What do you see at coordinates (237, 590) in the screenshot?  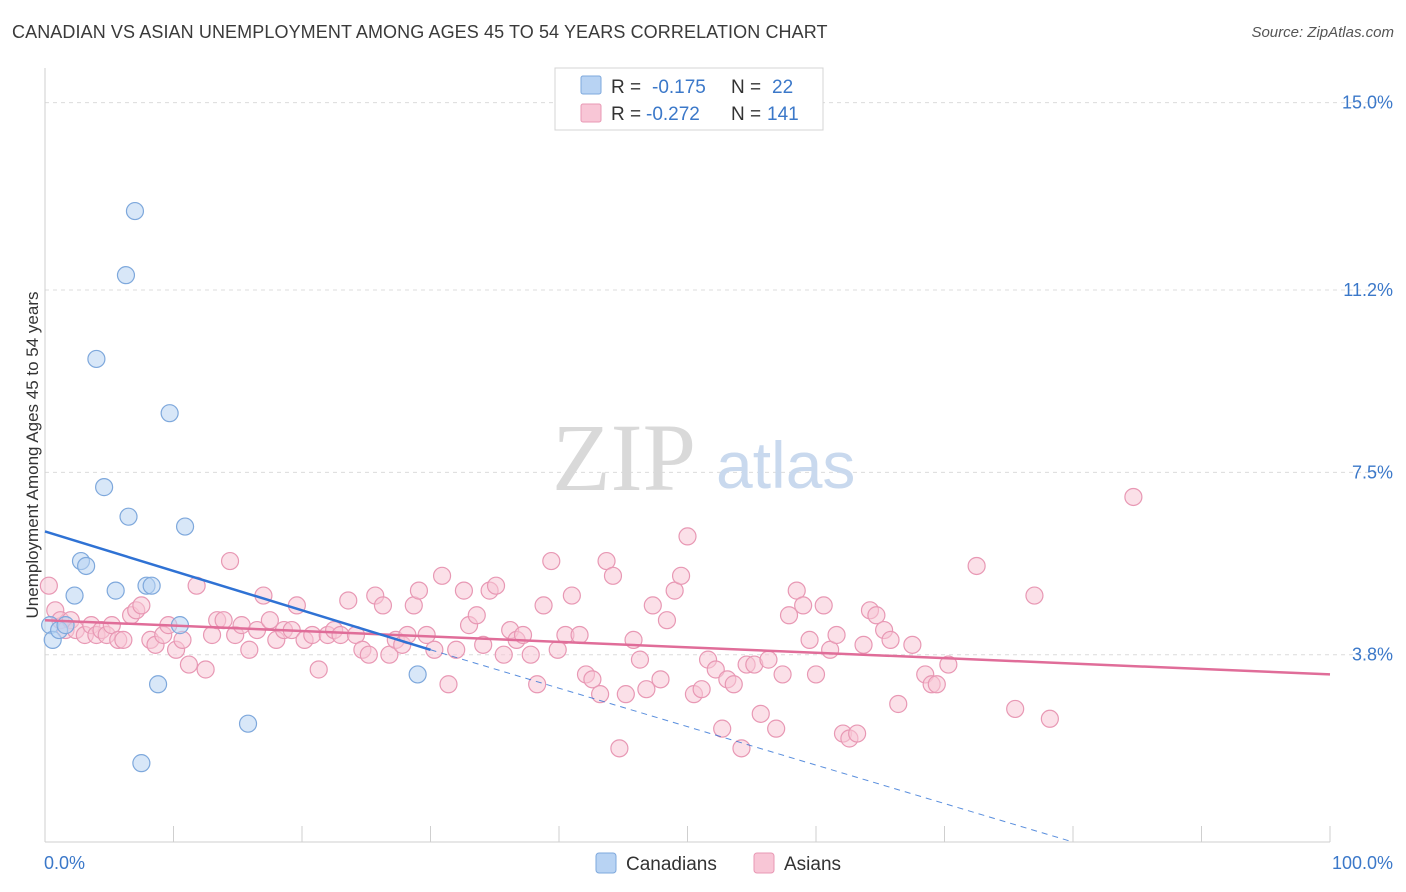 I see `canadians-trend-line` at bounding box center [237, 590].